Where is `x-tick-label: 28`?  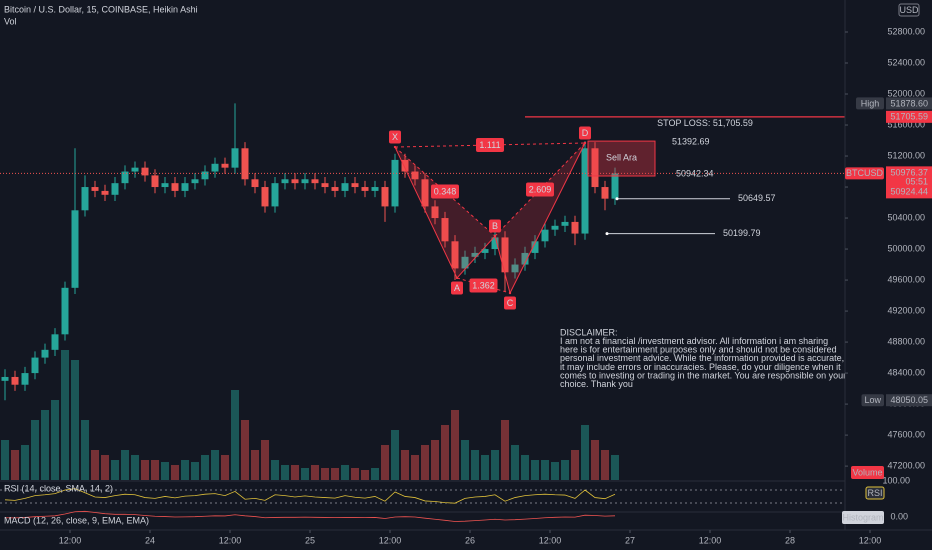 x-tick-label: 28 is located at coordinates (790, 540).